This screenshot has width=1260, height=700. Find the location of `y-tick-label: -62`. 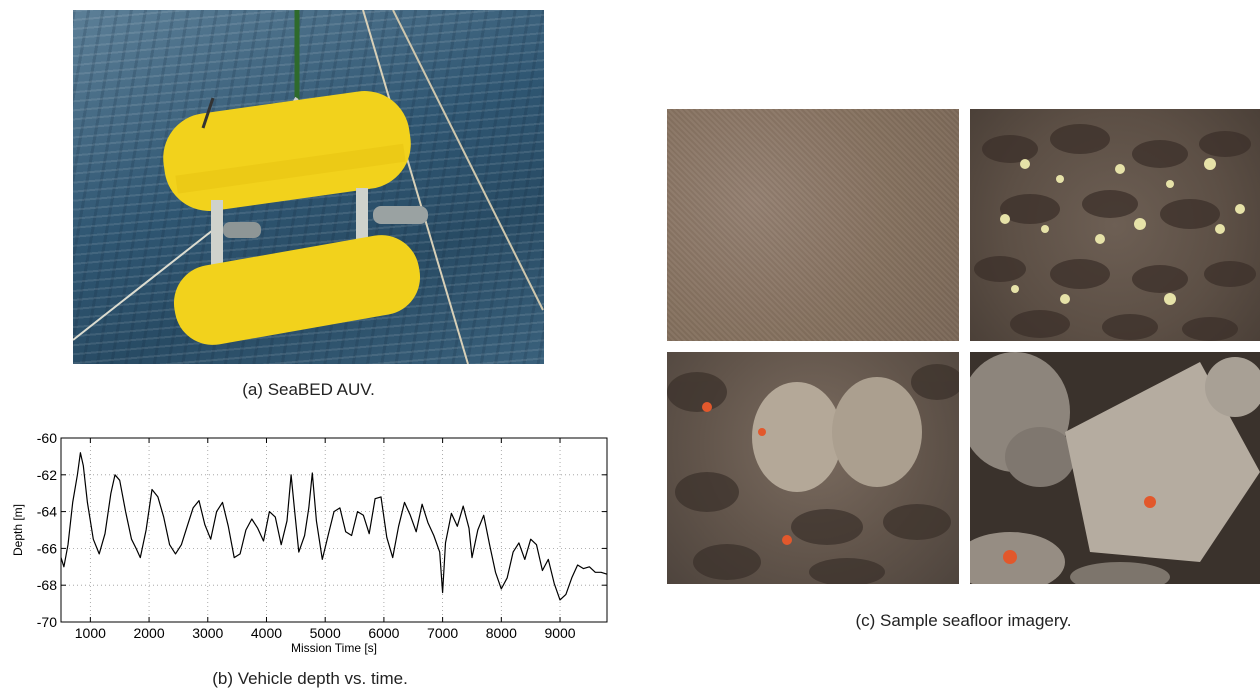

y-tick-label: -62 is located at coordinates (47, 475).